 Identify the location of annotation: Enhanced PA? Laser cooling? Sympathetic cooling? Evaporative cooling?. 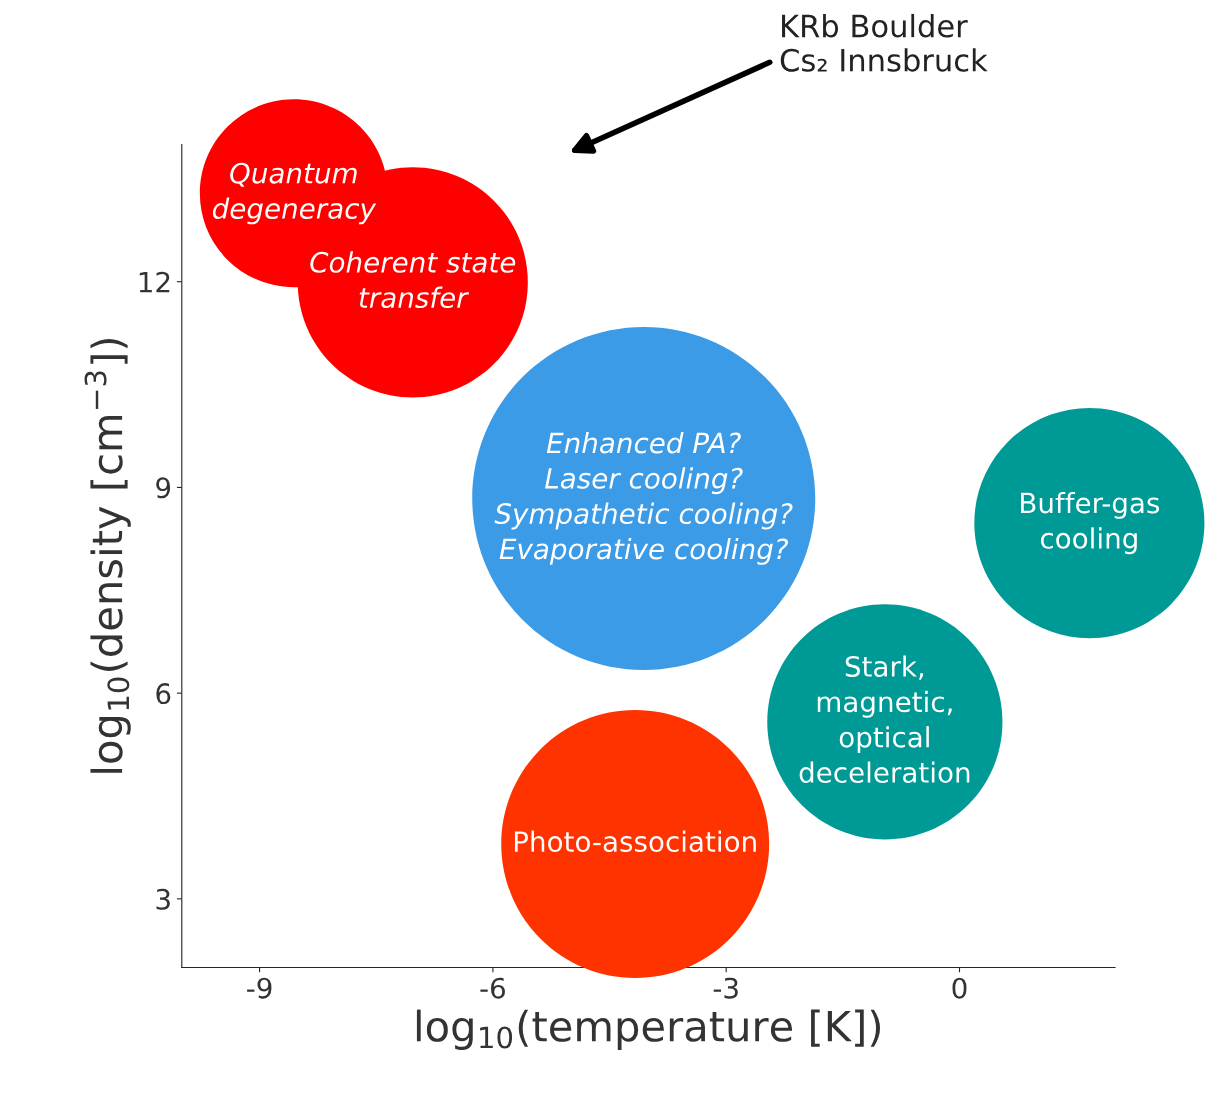
(643, 498).